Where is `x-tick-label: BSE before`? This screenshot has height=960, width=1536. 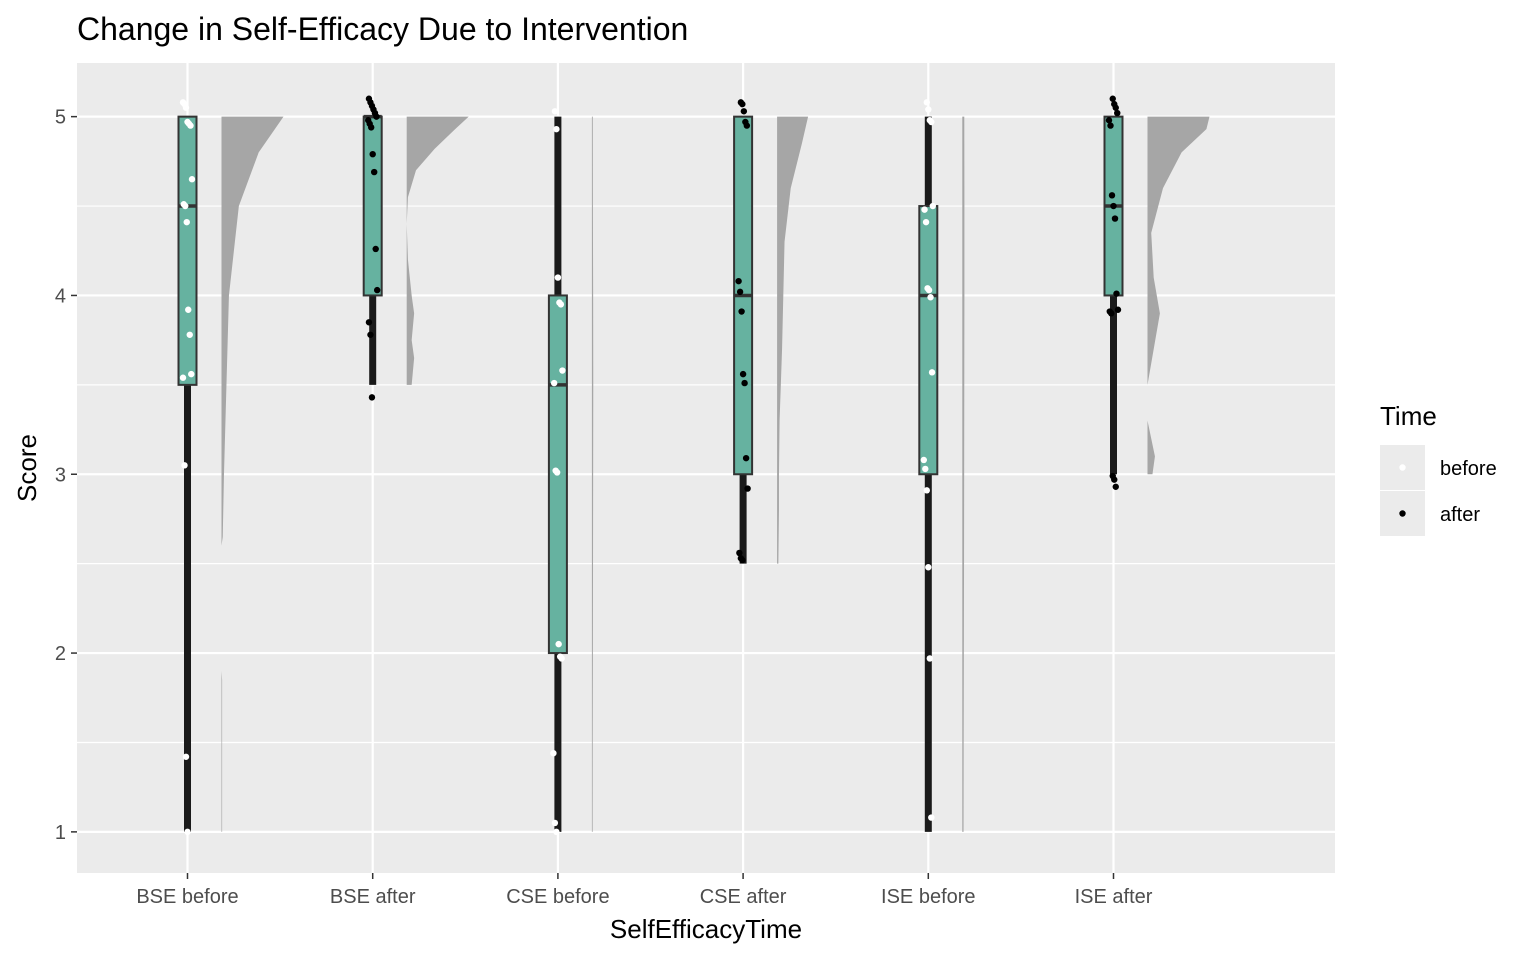
x-tick-label: BSE before is located at coordinates (187, 897).